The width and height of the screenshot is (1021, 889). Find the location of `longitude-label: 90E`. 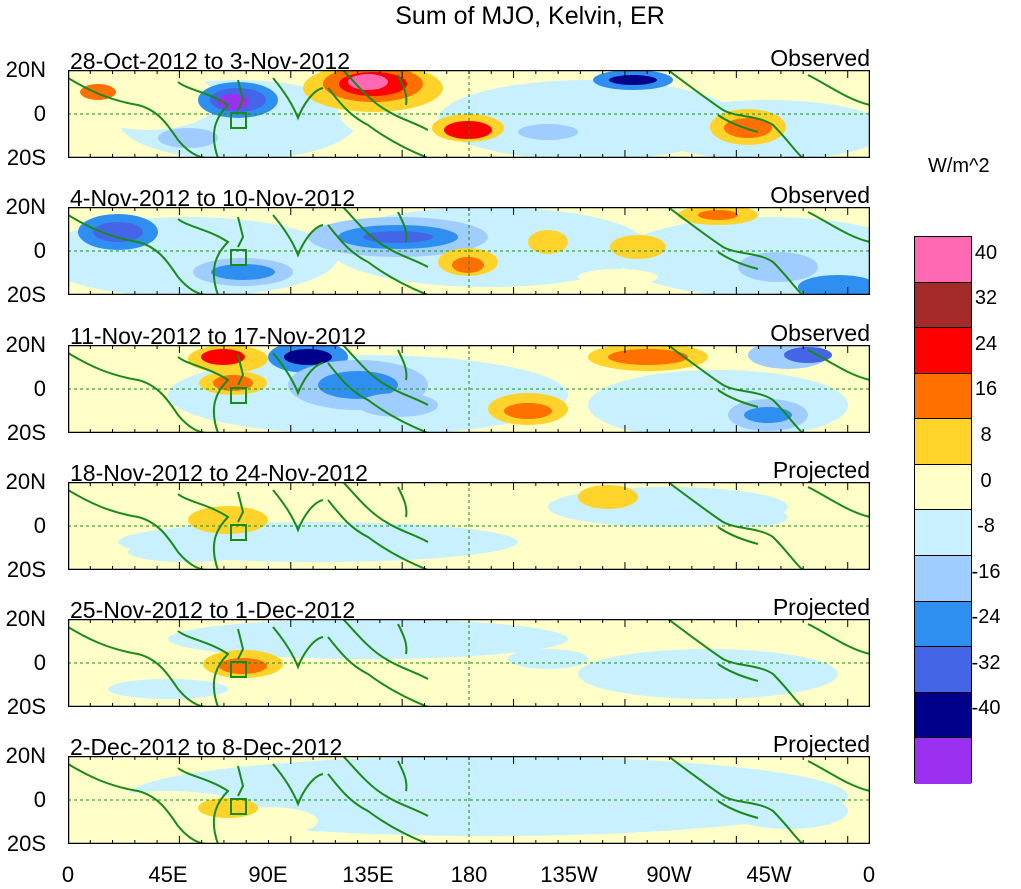

longitude-label: 90E is located at coordinates (268, 874).